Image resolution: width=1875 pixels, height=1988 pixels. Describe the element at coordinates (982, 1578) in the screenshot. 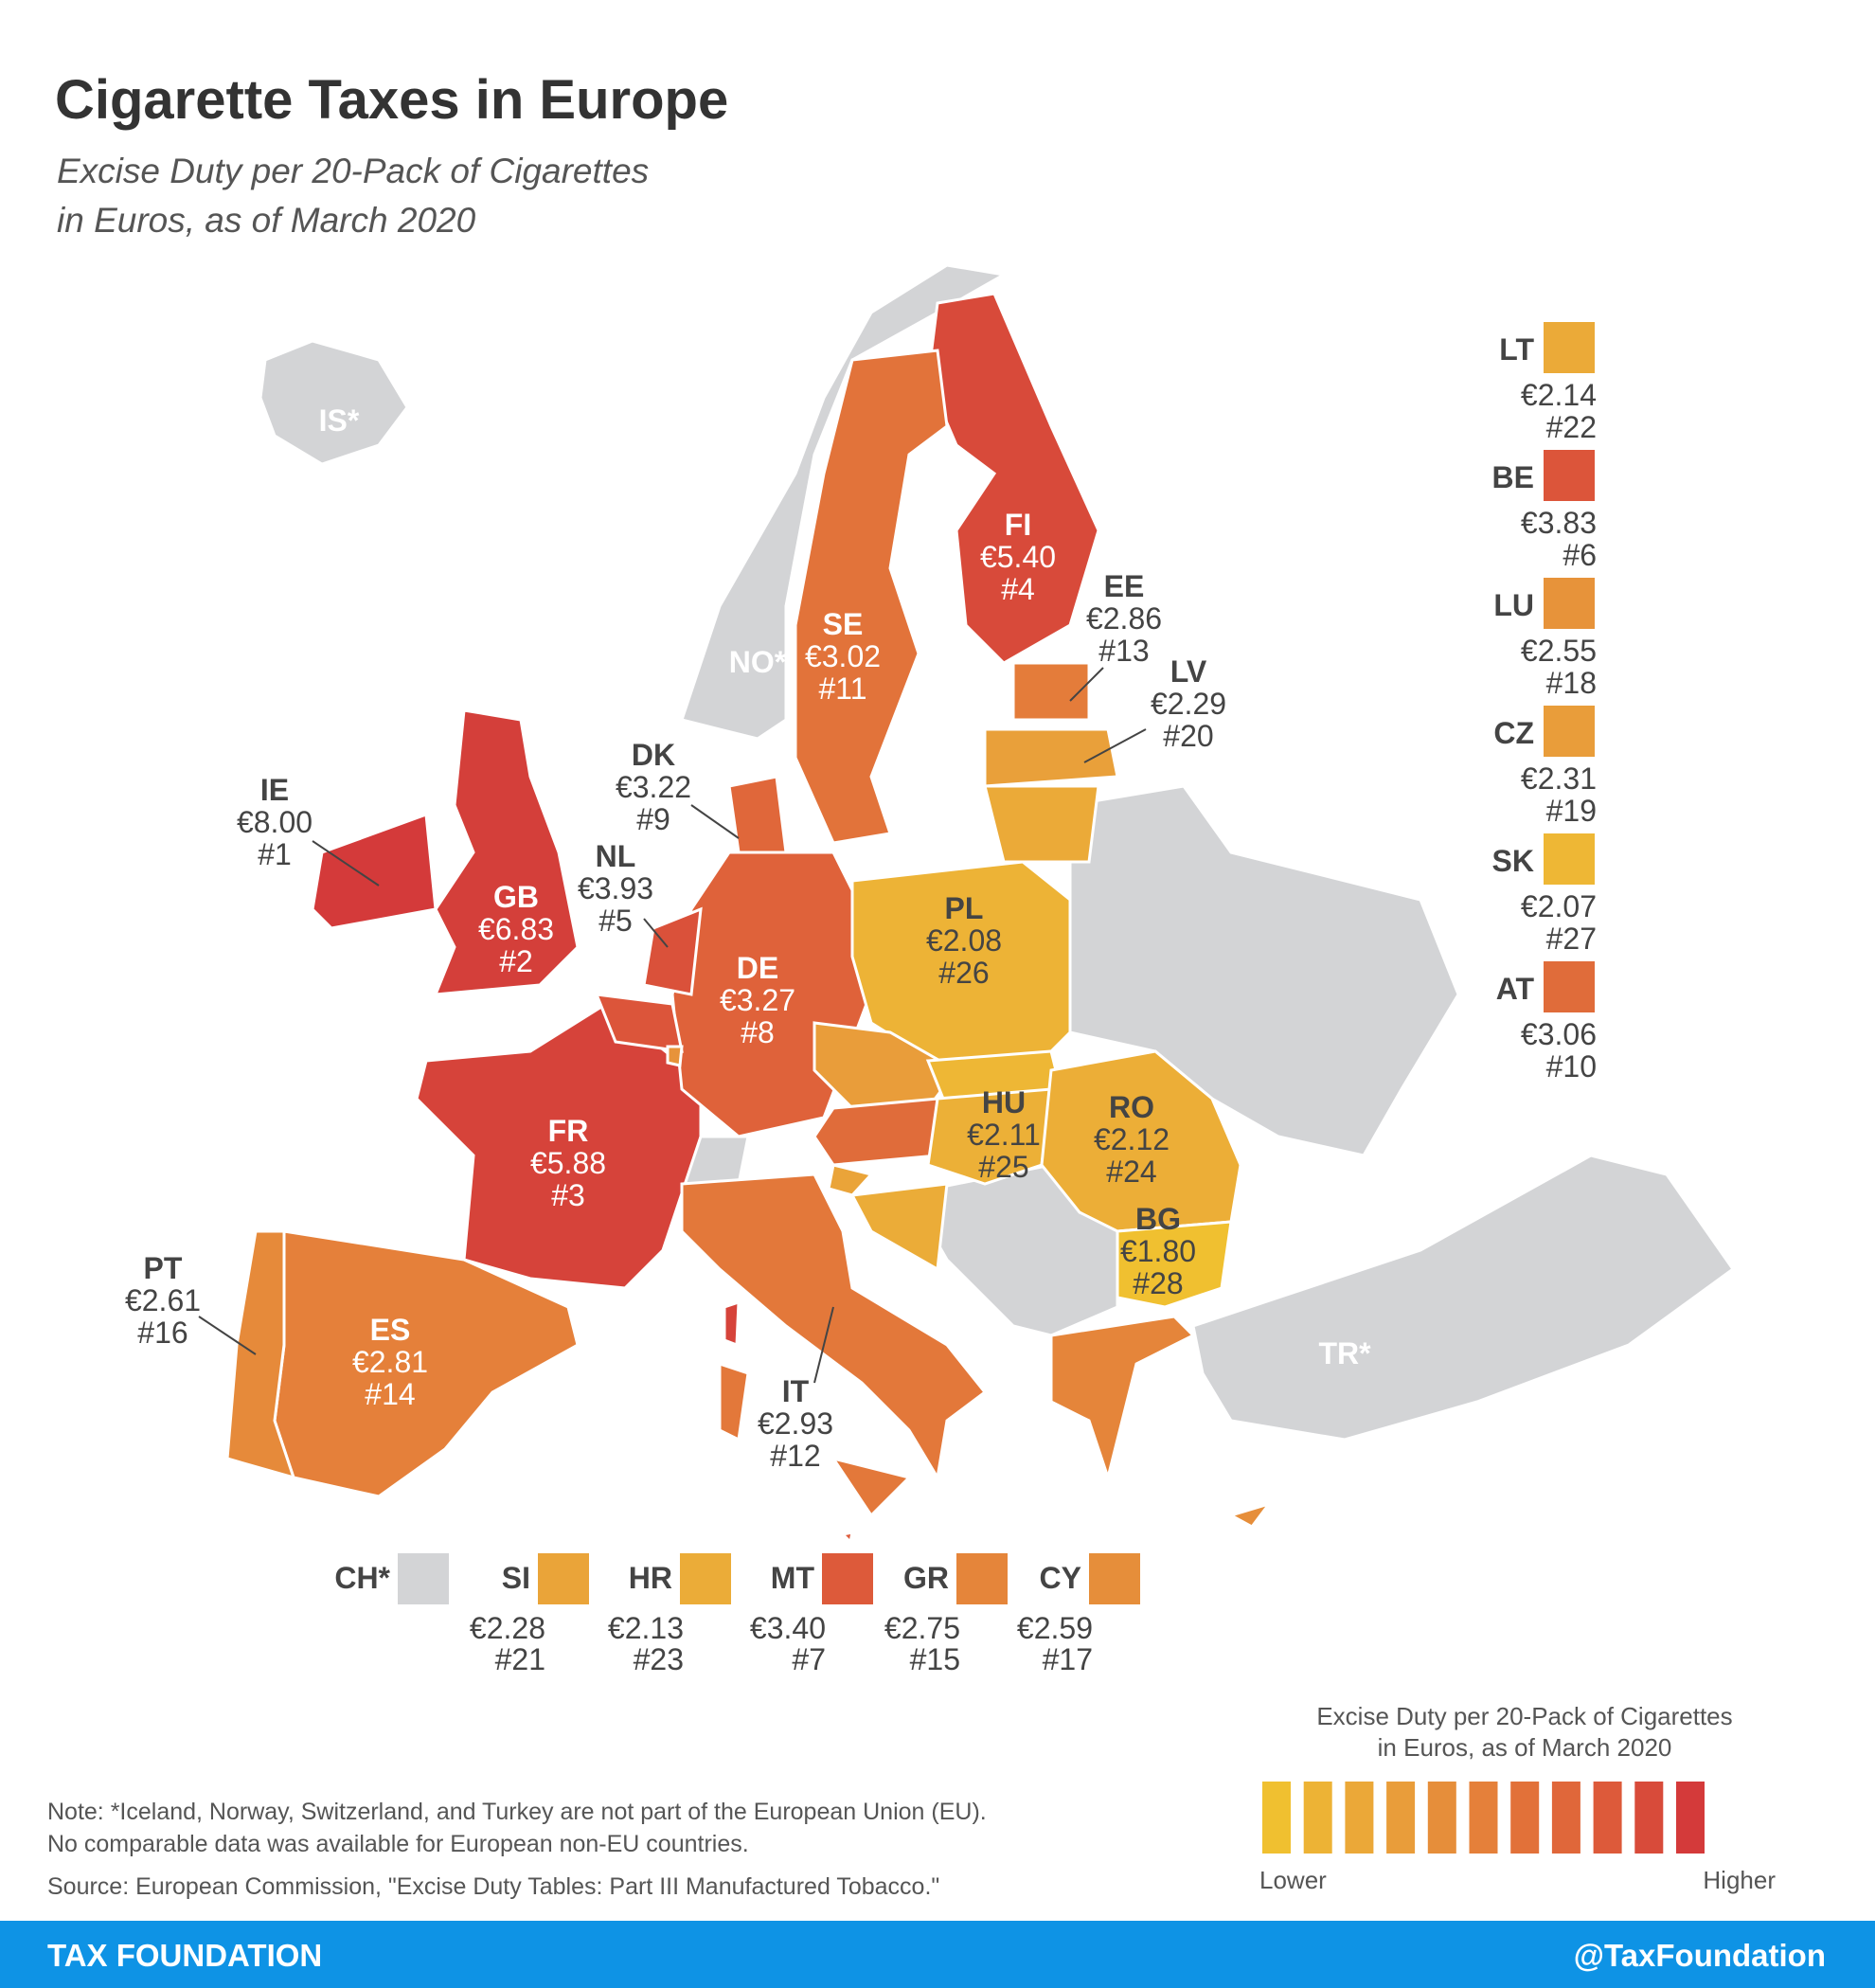

I see `swatch-gr` at that location.